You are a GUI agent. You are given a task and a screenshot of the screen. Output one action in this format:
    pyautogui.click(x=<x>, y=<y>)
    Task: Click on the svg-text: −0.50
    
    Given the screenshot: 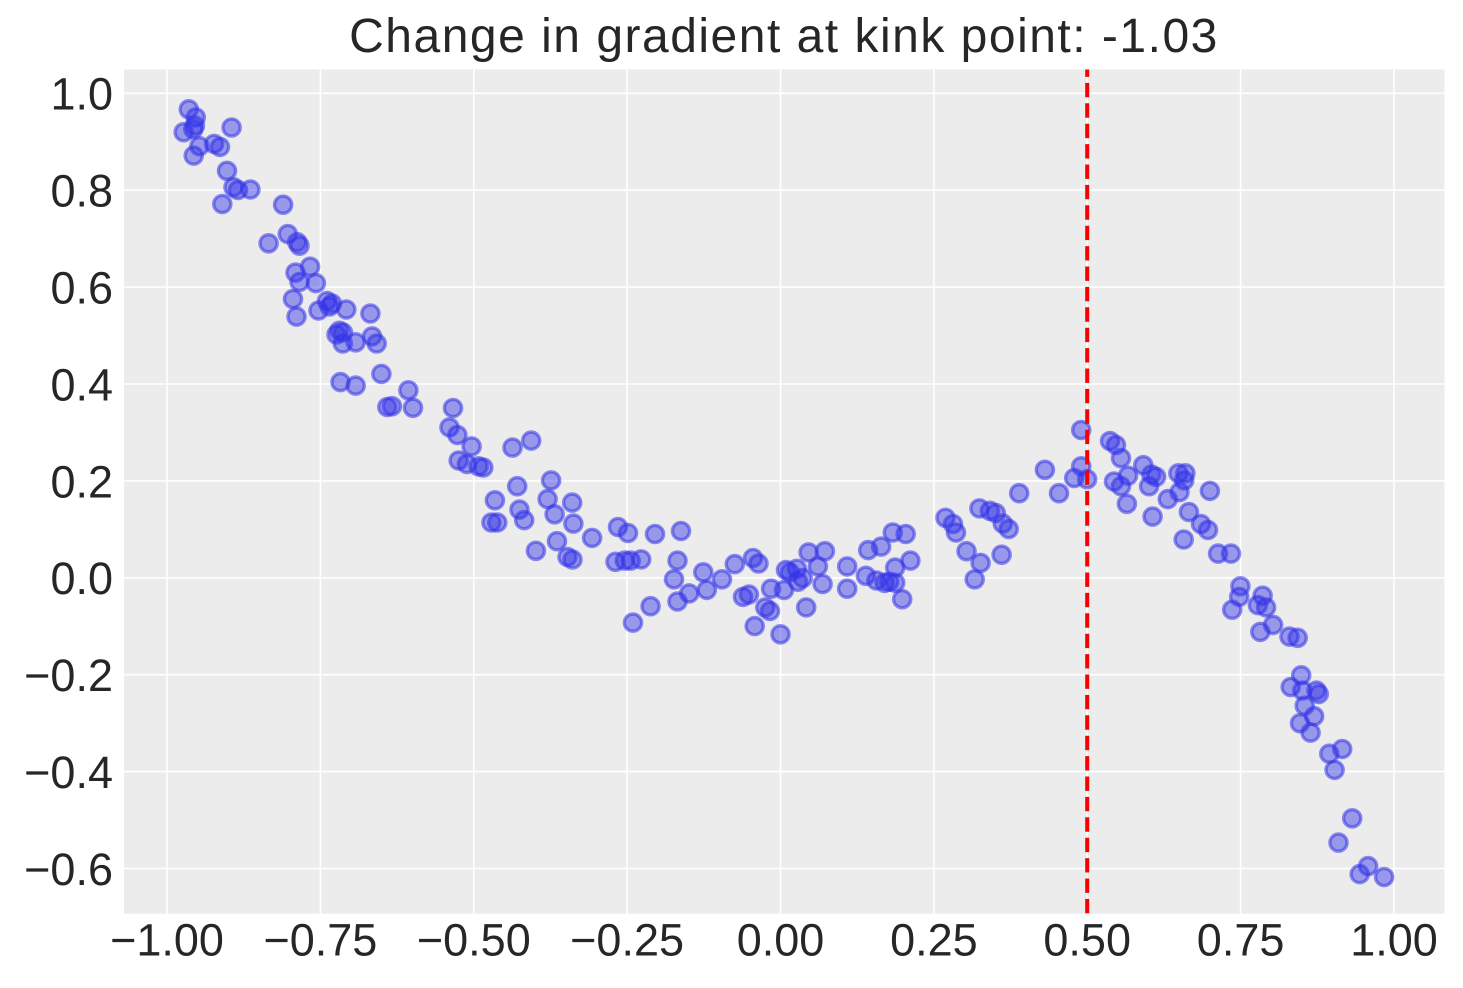 What is the action you would take?
    pyautogui.click(x=474, y=940)
    